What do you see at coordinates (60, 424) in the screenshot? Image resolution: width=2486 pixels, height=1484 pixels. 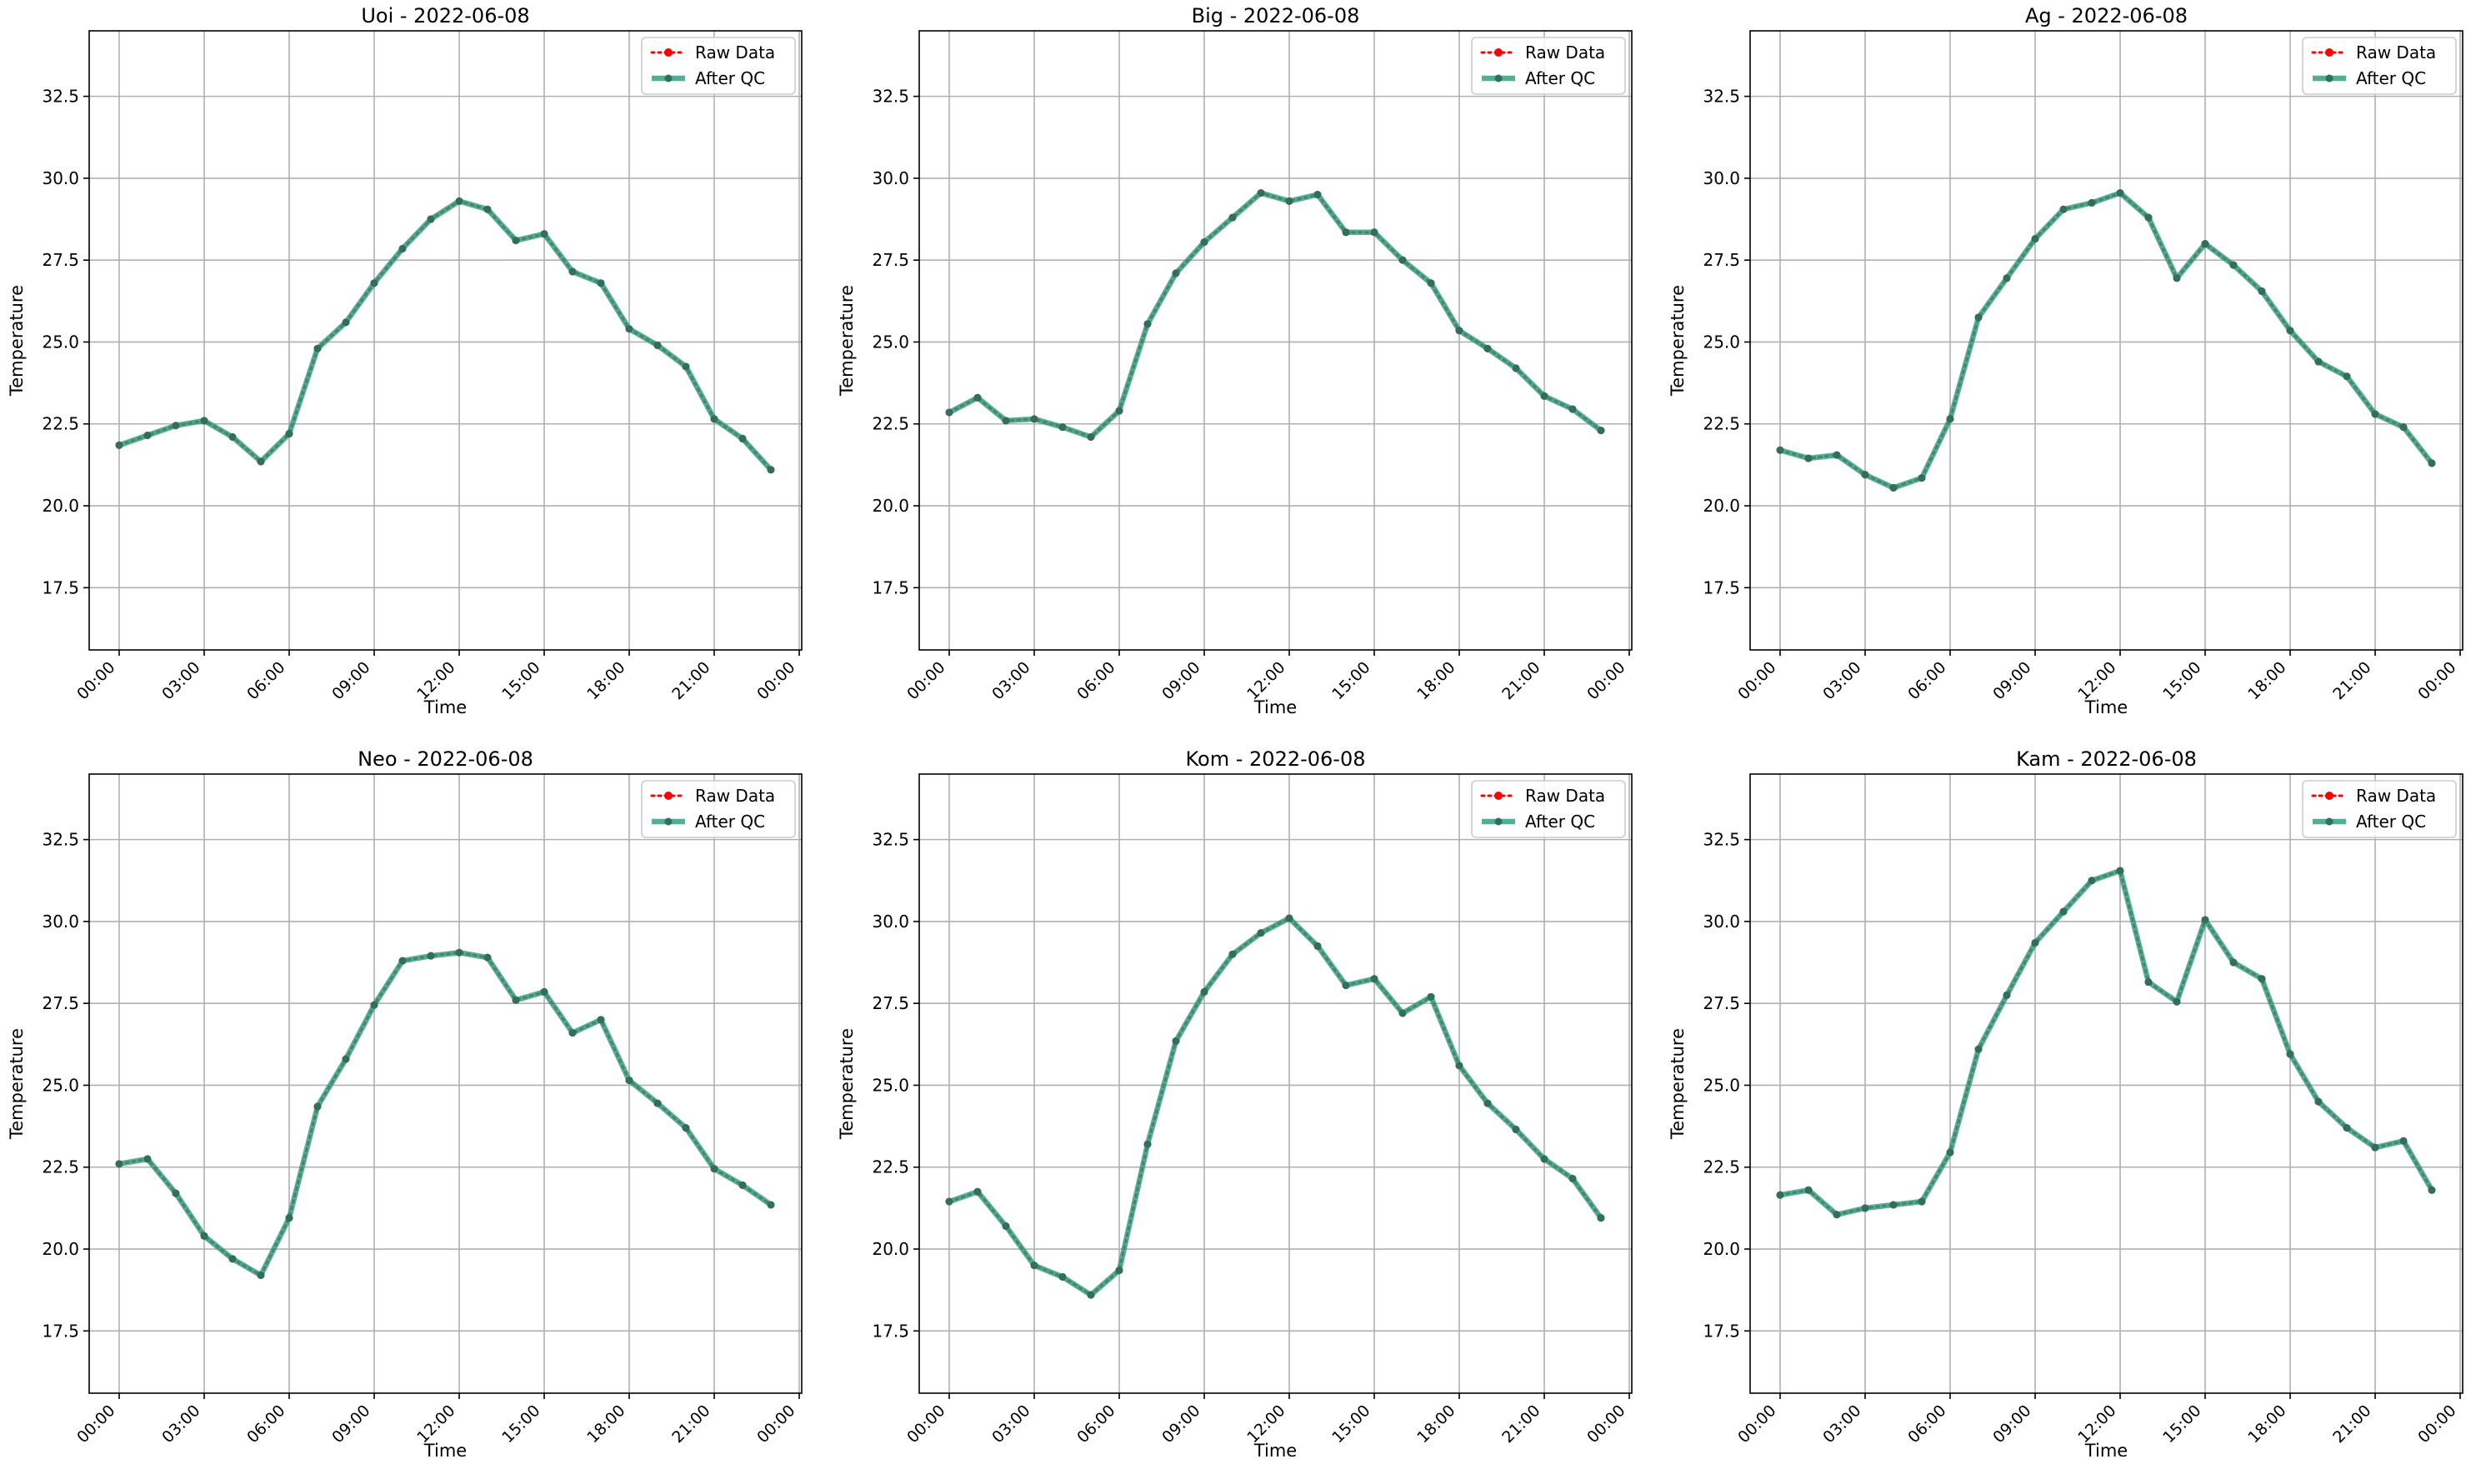 I see `y-tick-label: 22.5` at bounding box center [60, 424].